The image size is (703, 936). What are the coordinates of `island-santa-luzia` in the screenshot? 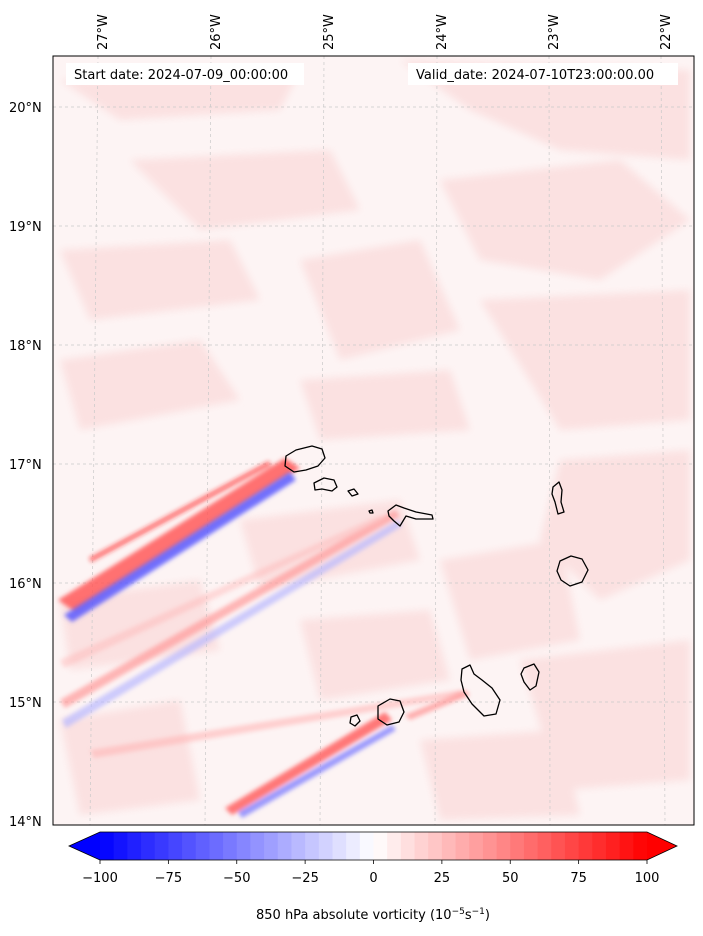 It's located at (353, 492).